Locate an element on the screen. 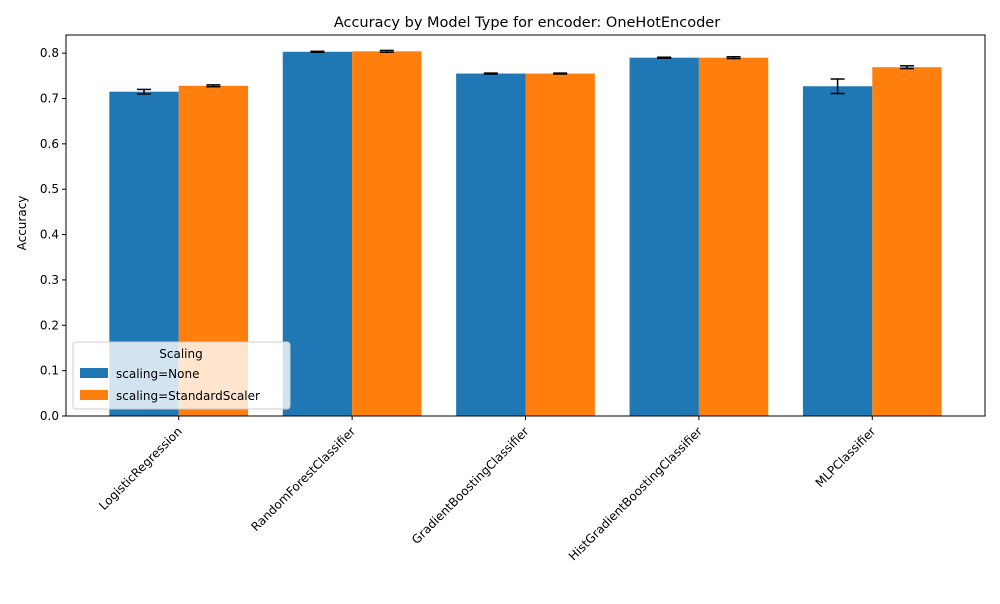 The width and height of the screenshot is (1000, 604). x-tick-label-randomforestclassifier: RandomForestClassifier is located at coordinates (303, 479).